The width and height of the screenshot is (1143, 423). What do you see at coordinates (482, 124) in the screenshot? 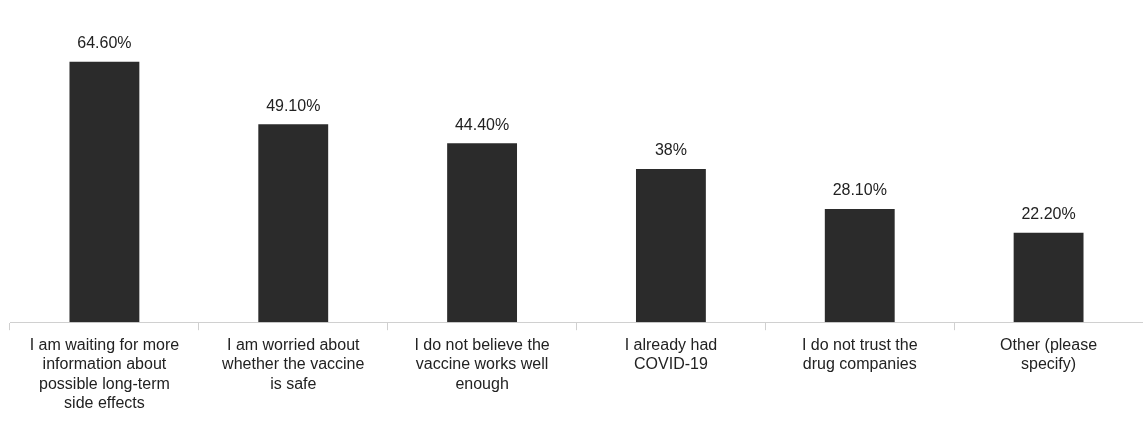
I see `data-label: 44.40%` at bounding box center [482, 124].